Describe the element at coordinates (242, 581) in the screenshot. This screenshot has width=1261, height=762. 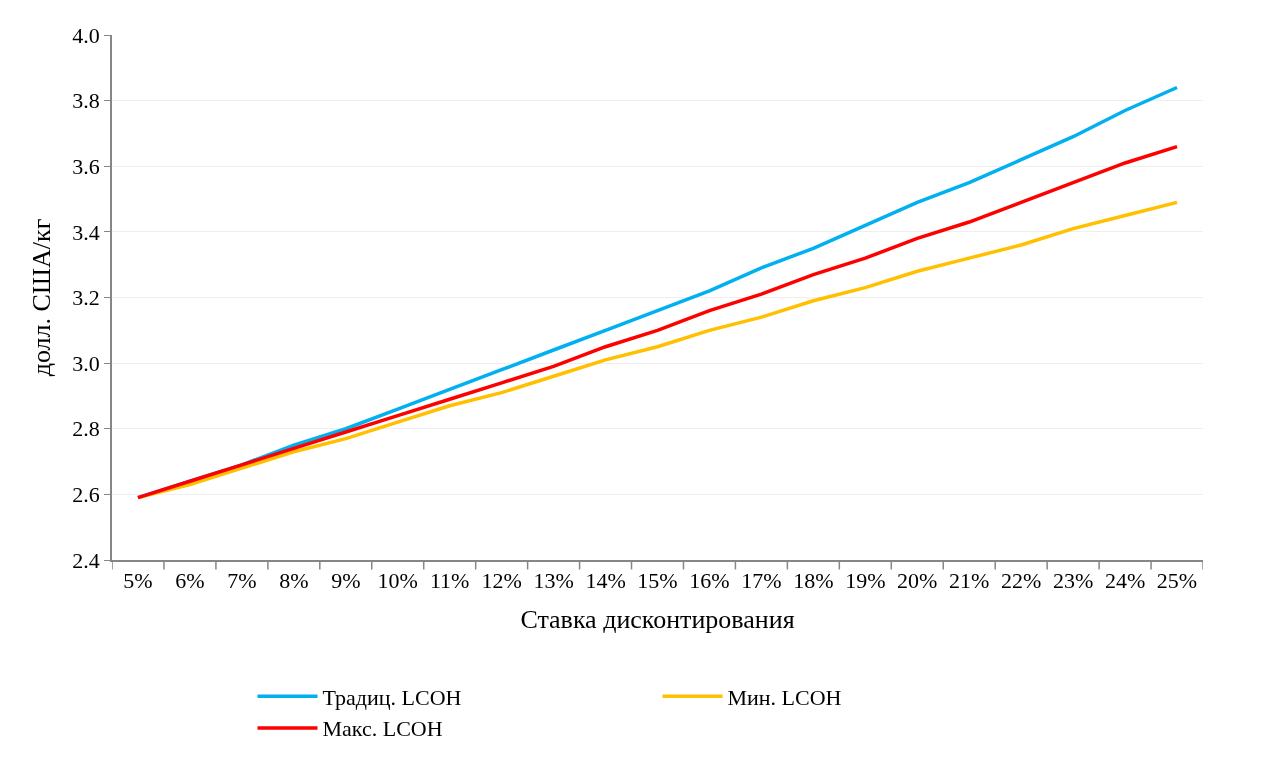
I see `x-tick-label: 7%` at that location.